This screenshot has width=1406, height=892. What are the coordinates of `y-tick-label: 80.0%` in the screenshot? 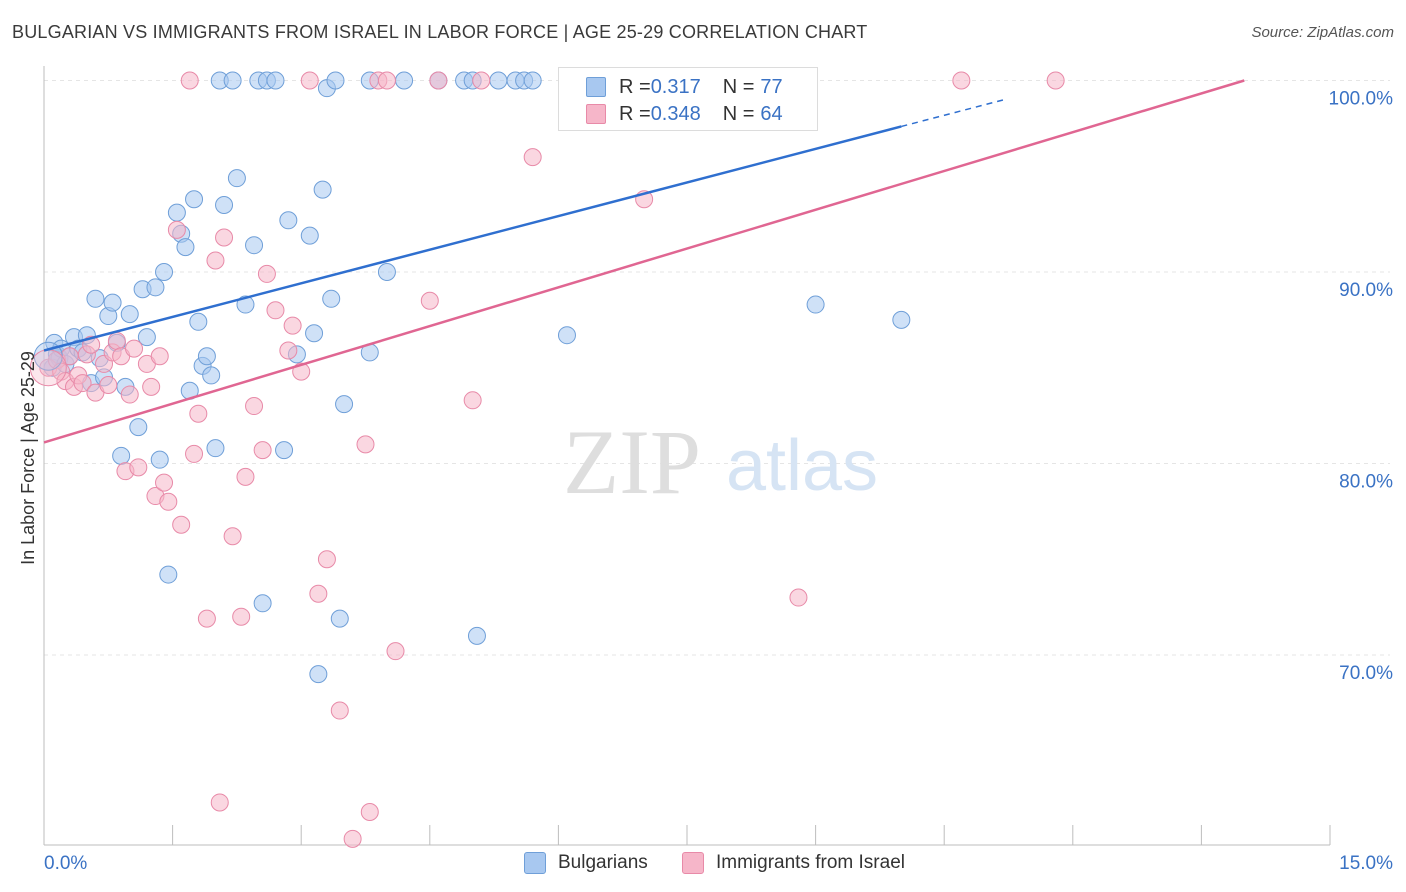 It's located at (1366, 482).